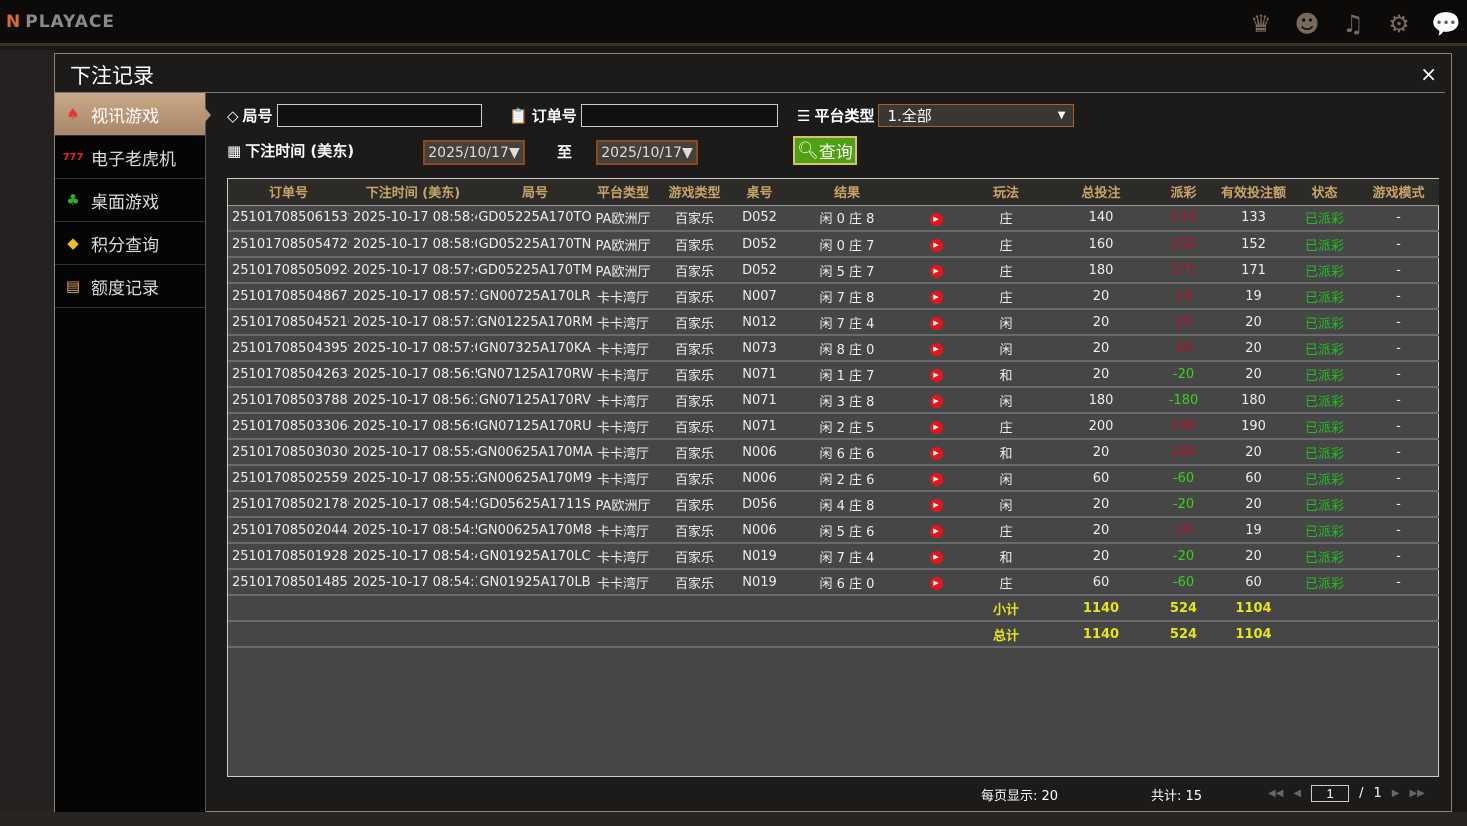 This screenshot has height=826, width=1467. What do you see at coordinates (130, 286) in the screenshot?
I see `sidebar-item: ▤ 额度记录` at bounding box center [130, 286].